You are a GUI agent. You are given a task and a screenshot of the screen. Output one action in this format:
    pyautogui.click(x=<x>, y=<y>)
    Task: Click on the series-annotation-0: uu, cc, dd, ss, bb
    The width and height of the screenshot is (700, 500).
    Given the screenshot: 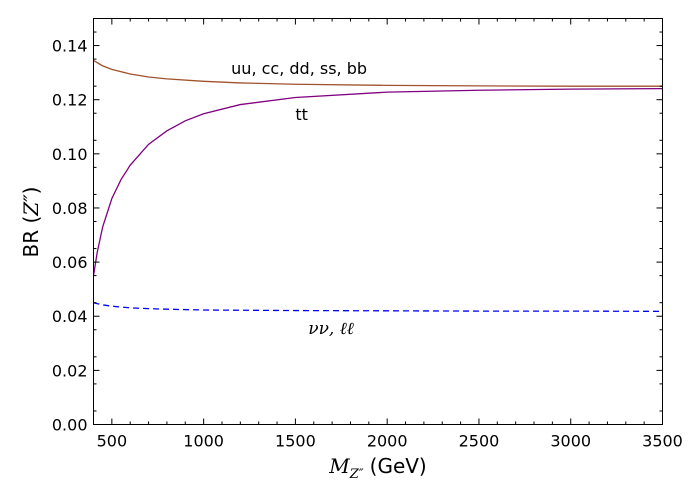 What is the action you would take?
    pyautogui.click(x=299, y=68)
    